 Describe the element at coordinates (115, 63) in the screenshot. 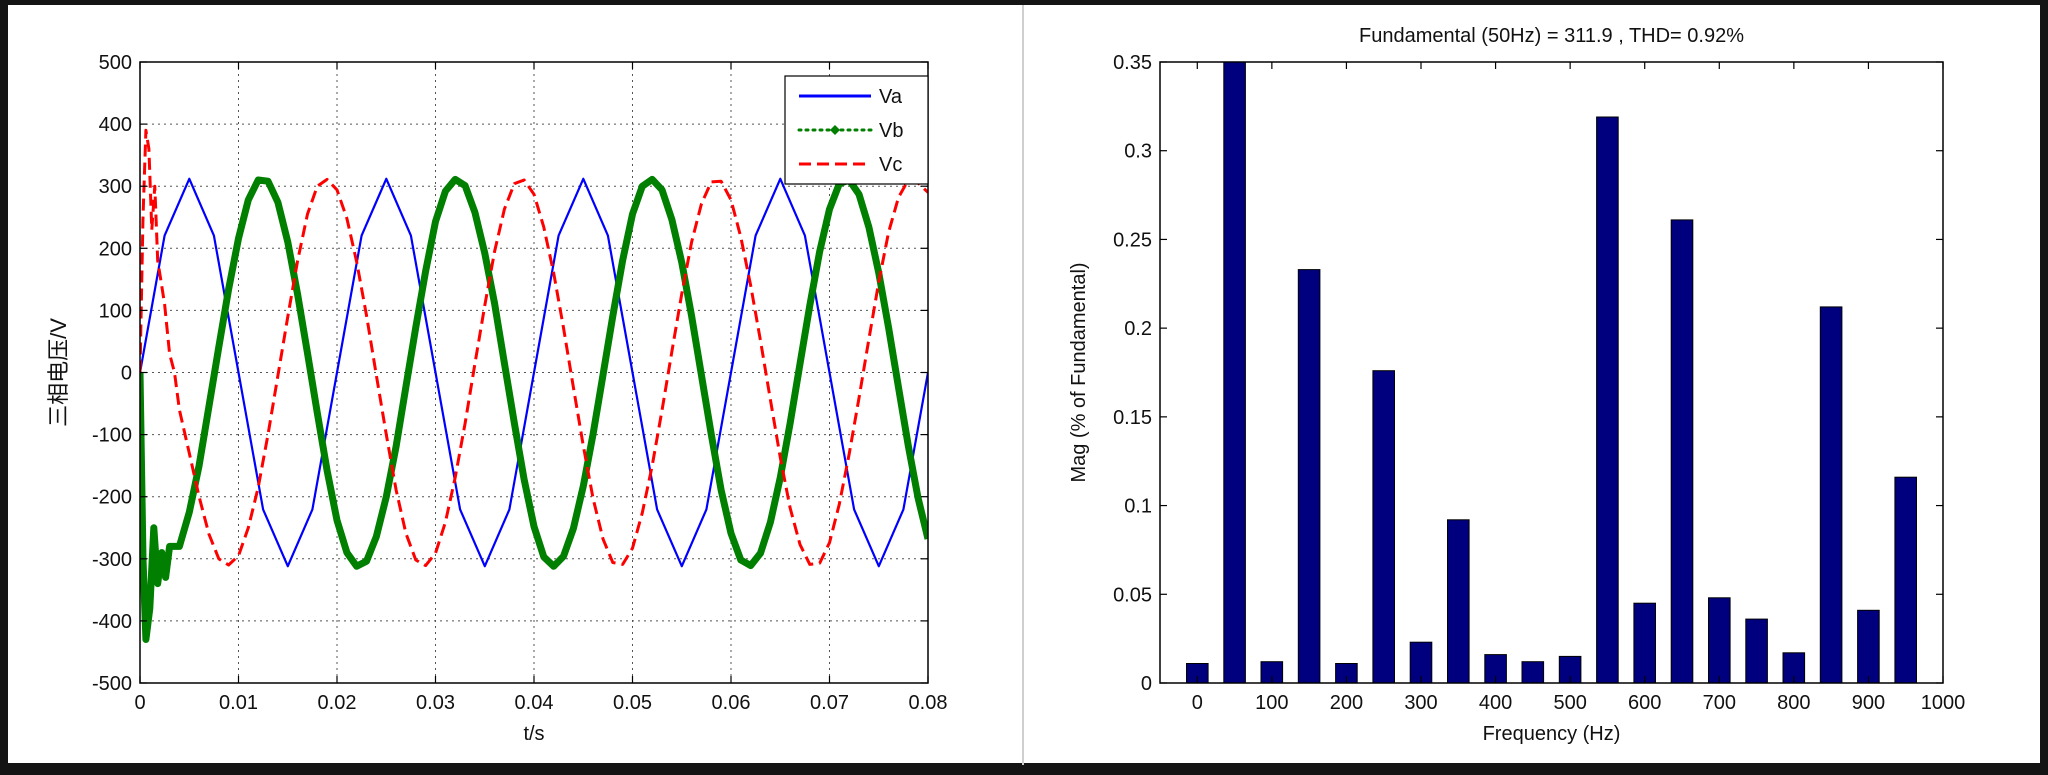

I see `y-tick-label: 500` at that location.